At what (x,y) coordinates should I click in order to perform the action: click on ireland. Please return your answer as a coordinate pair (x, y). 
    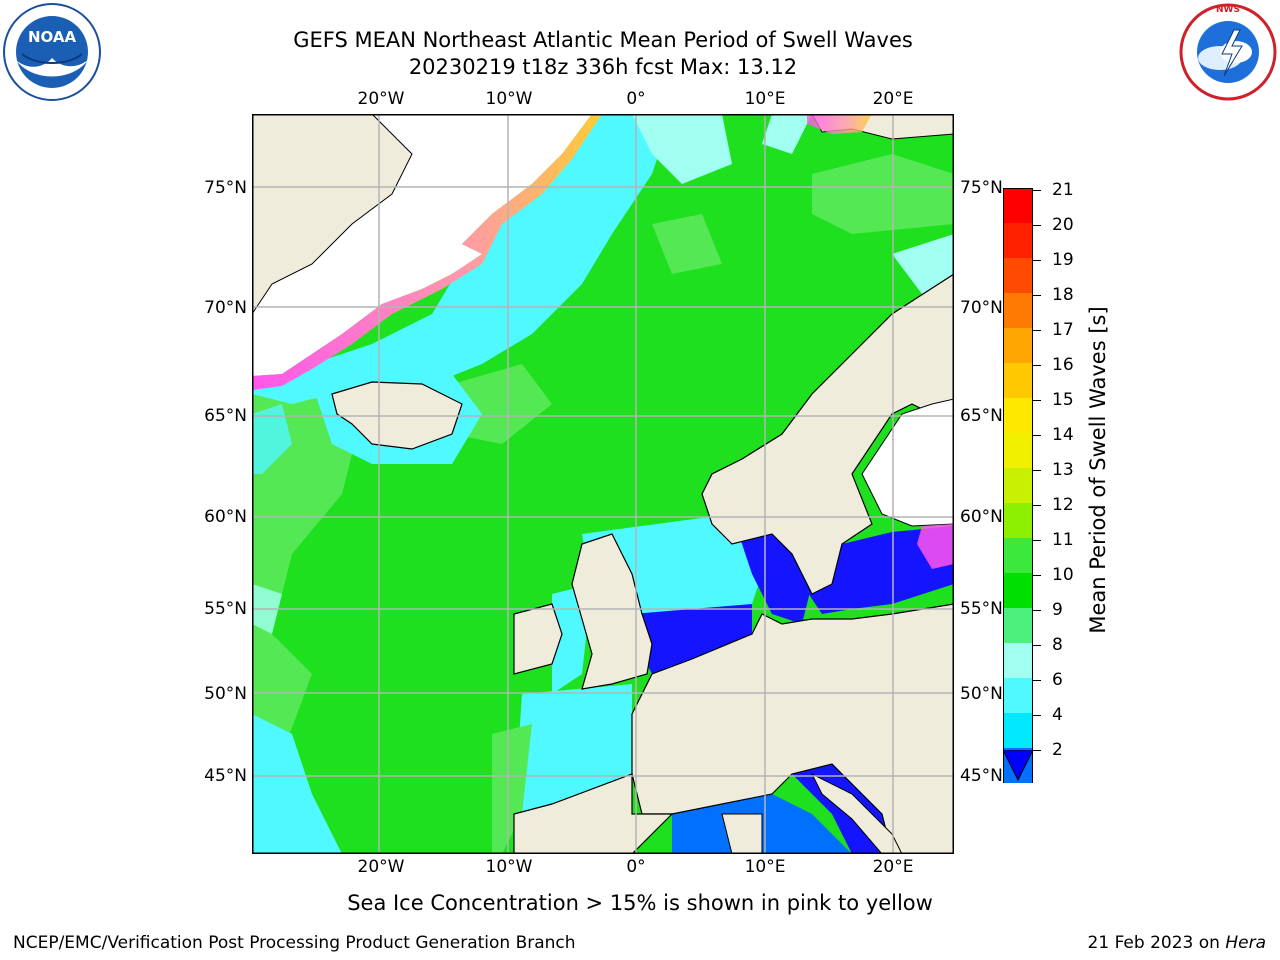
    Looking at the image, I should click on (538, 639).